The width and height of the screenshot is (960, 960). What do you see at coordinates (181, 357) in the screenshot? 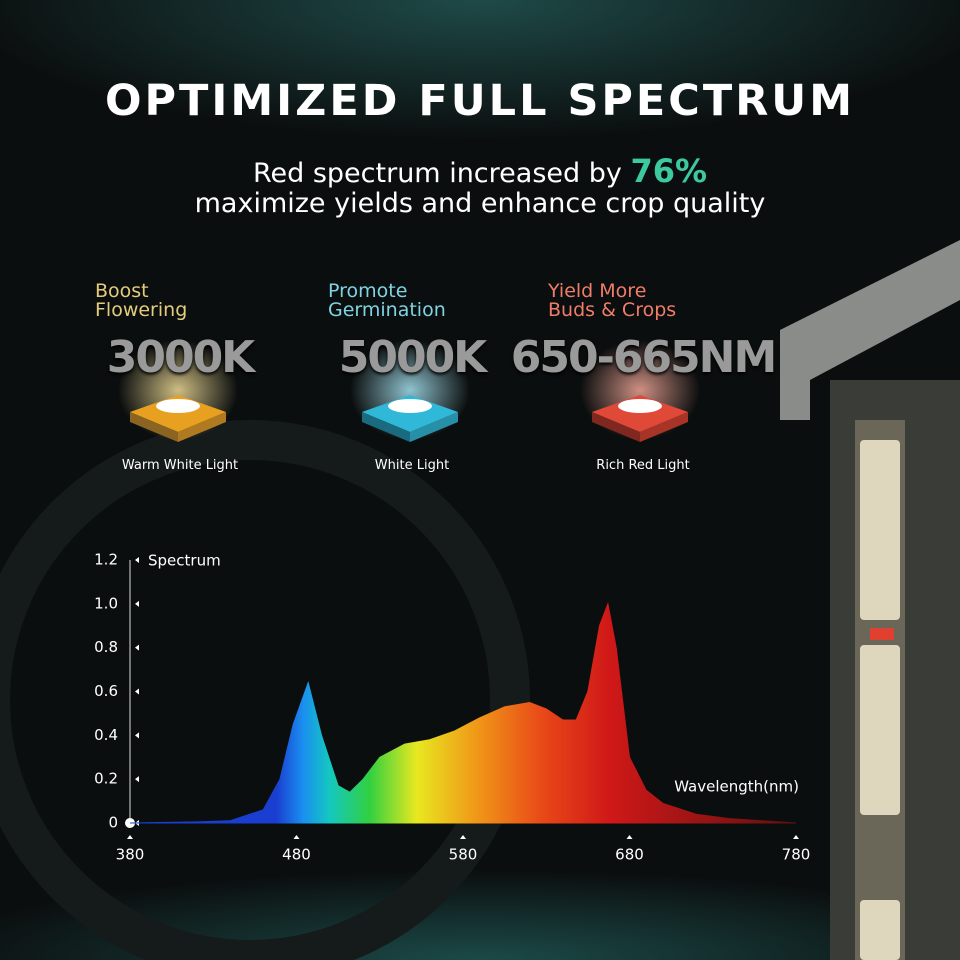
I see `feature-value: 3000K` at bounding box center [181, 357].